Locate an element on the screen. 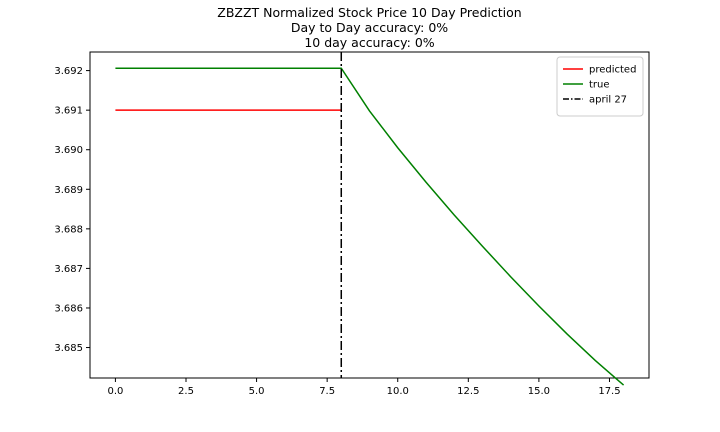  x-tick-label: 0.0 is located at coordinates (115, 391).